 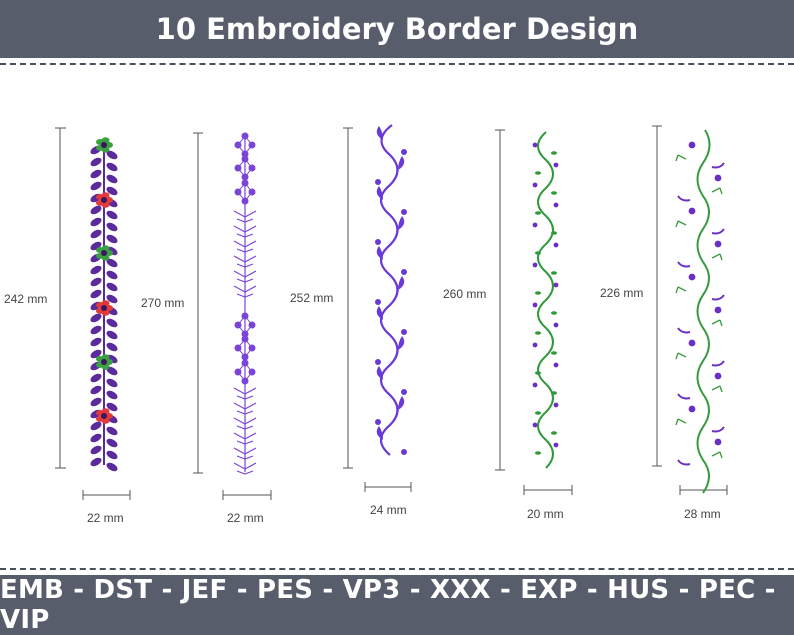 What do you see at coordinates (700, 311) in the screenshot?
I see `design-5-thistle-border` at bounding box center [700, 311].